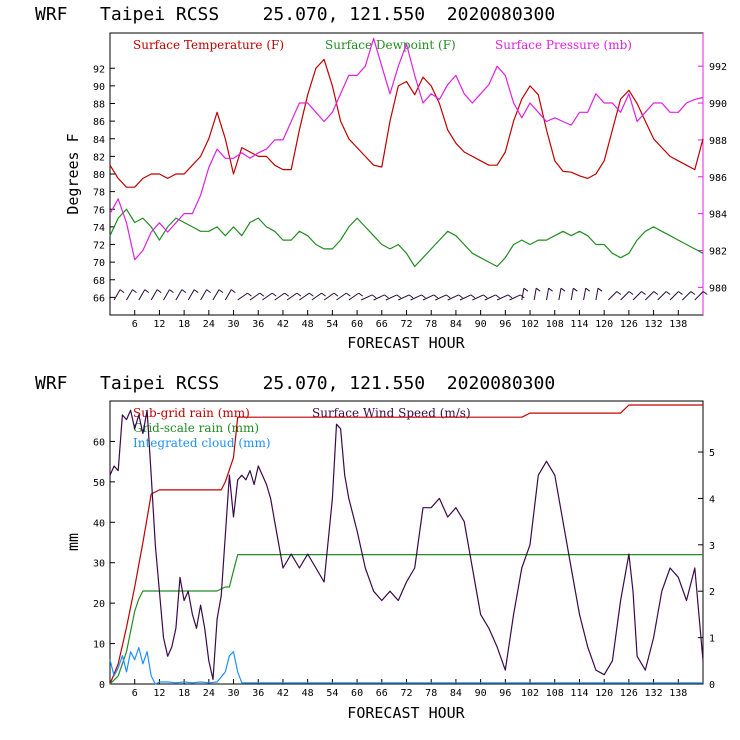 The height and width of the screenshot is (740, 740). I want to click on top-y-tick-label: 74, so click(99, 228).